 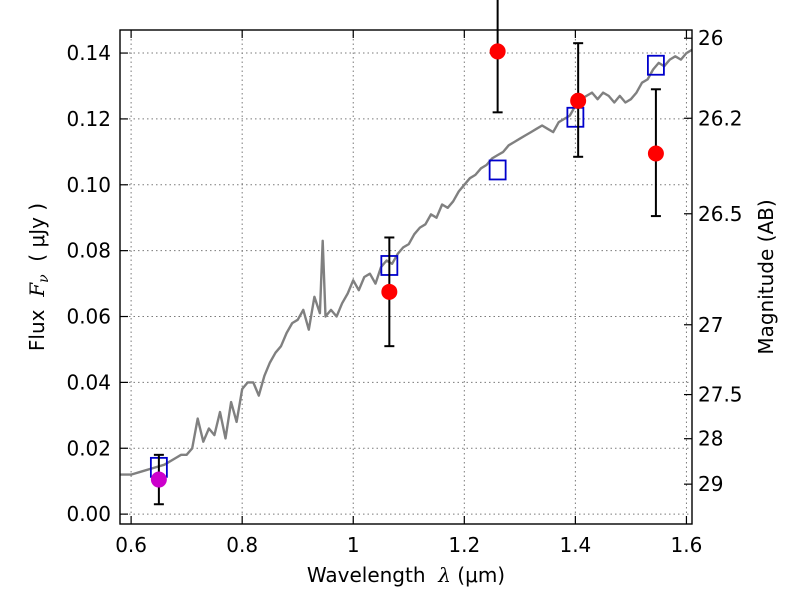 I want to click on magnitude-tick-label: 26, so click(x=710, y=38).